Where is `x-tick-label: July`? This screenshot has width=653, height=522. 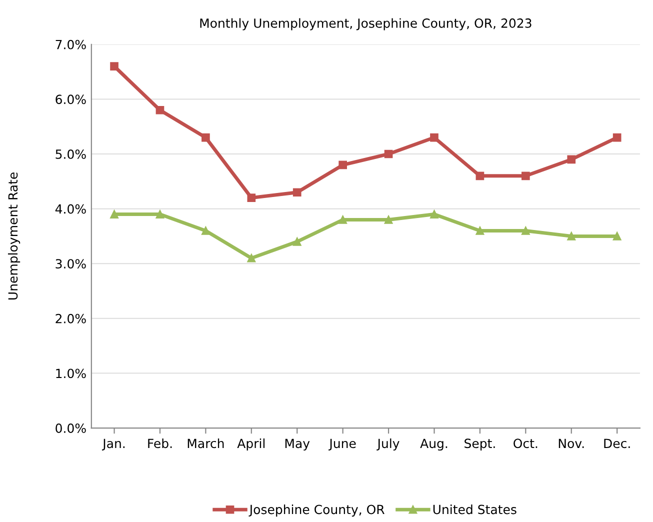 x-tick-label: July is located at coordinates (388, 444).